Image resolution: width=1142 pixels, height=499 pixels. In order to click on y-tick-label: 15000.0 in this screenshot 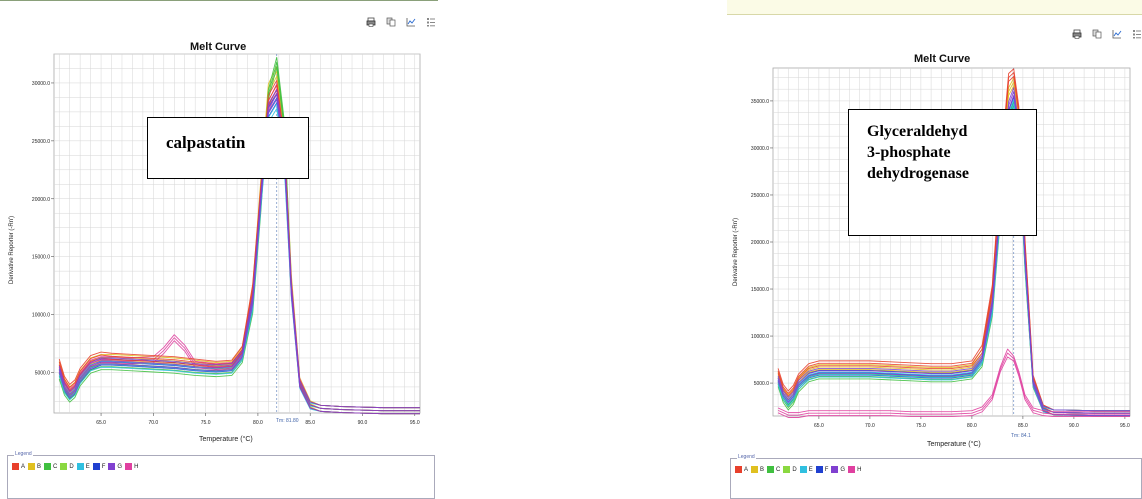, I will do `click(41, 258)`.